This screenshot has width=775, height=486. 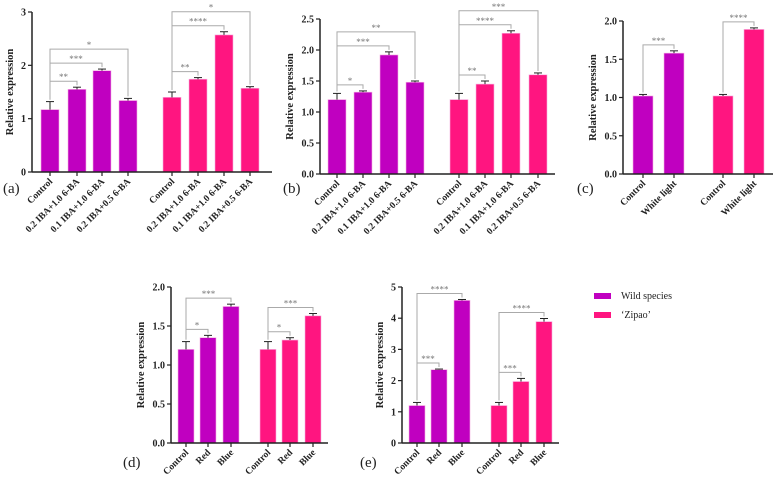 What do you see at coordinates (393, 288) in the screenshot?
I see `y-tick-label: 5` at bounding box center [393, 288].